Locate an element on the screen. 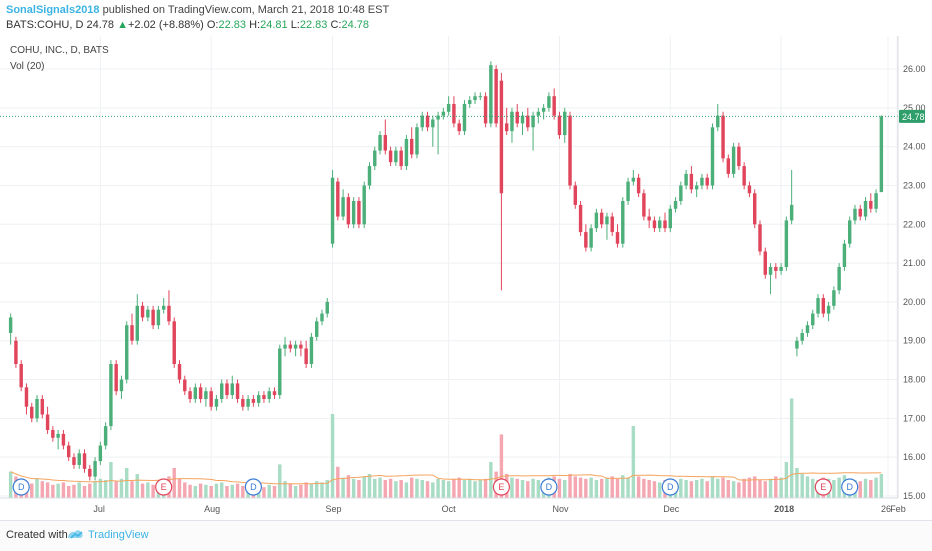 This screenshot has height=551, width=932. volume-legend: Vol (20) is located at coordinates (27, 66).